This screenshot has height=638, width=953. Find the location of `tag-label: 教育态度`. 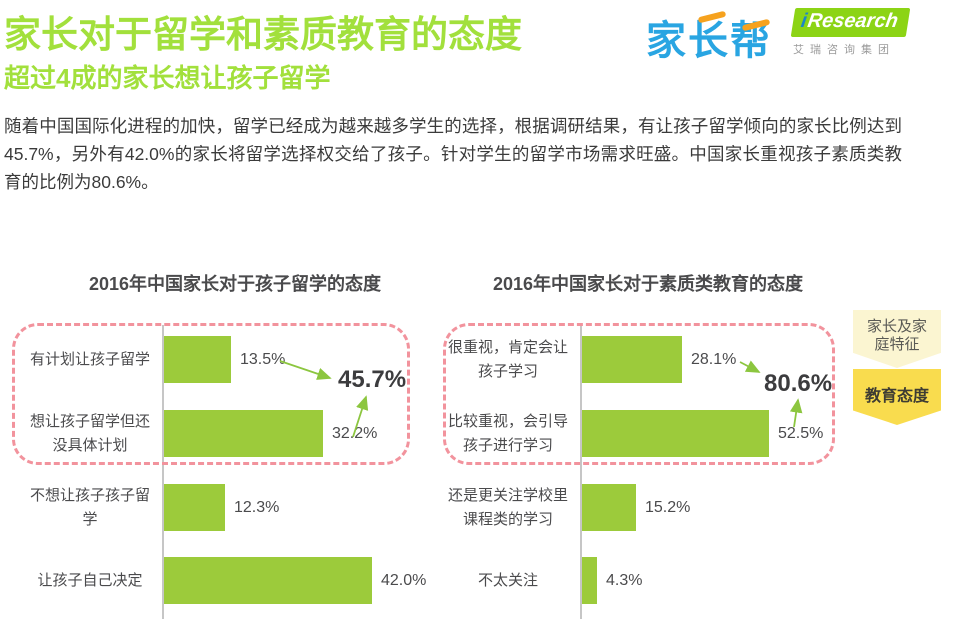

tag-label: 教育态度 is located at coordinates (896, 396).